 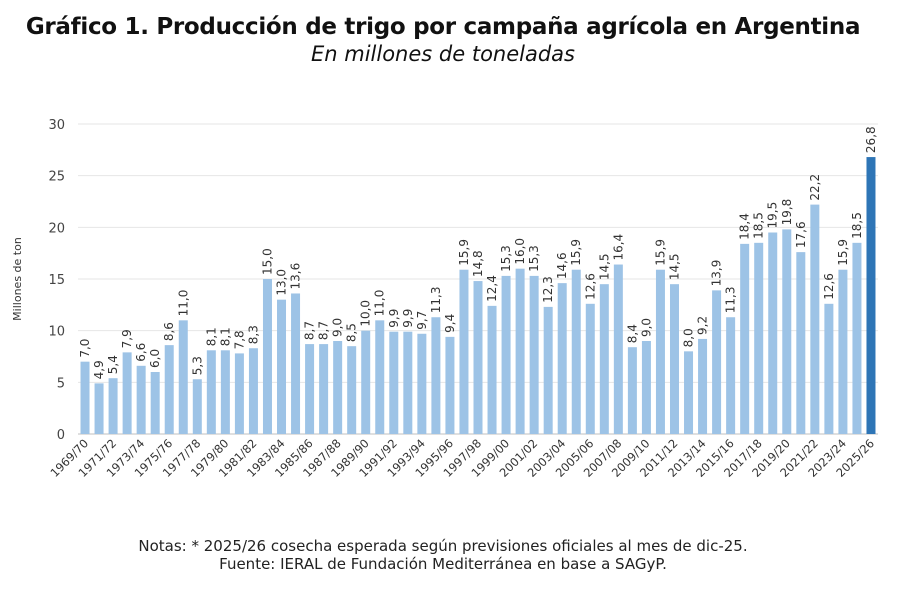 I want to click on data-label: 12,4, so click(x=492, y=288).